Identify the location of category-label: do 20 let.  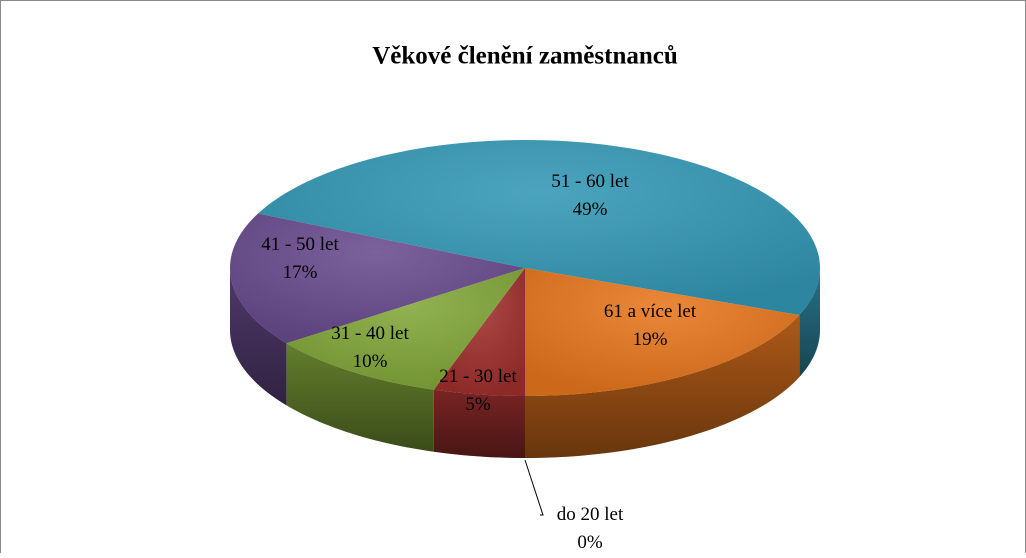
(590, 514).